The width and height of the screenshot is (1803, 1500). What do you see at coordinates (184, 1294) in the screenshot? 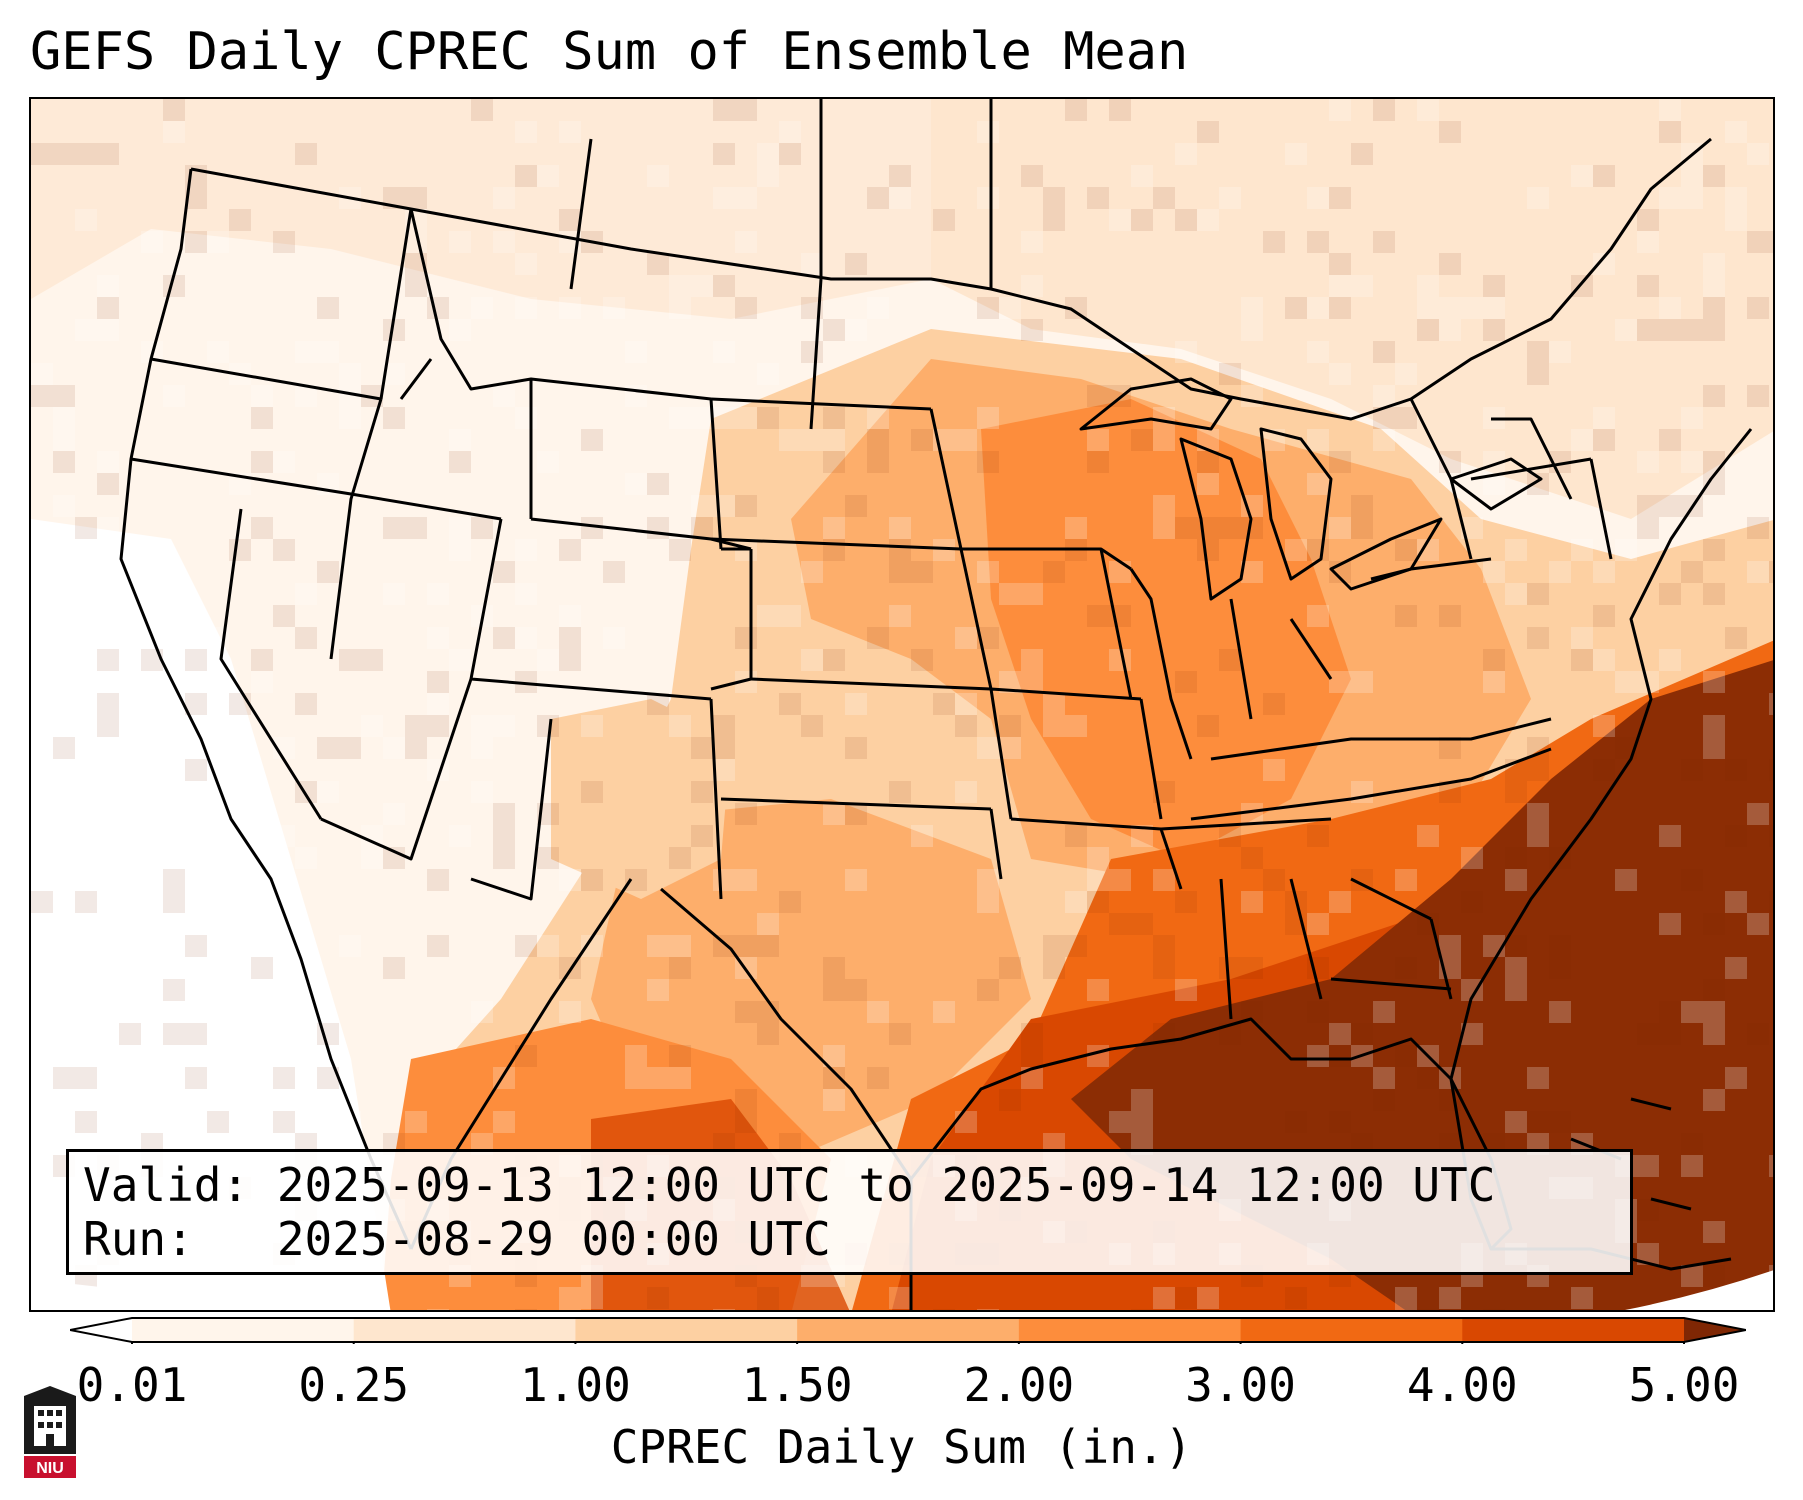
I see `projection-edge-left` at bounding box center [184, 1294].